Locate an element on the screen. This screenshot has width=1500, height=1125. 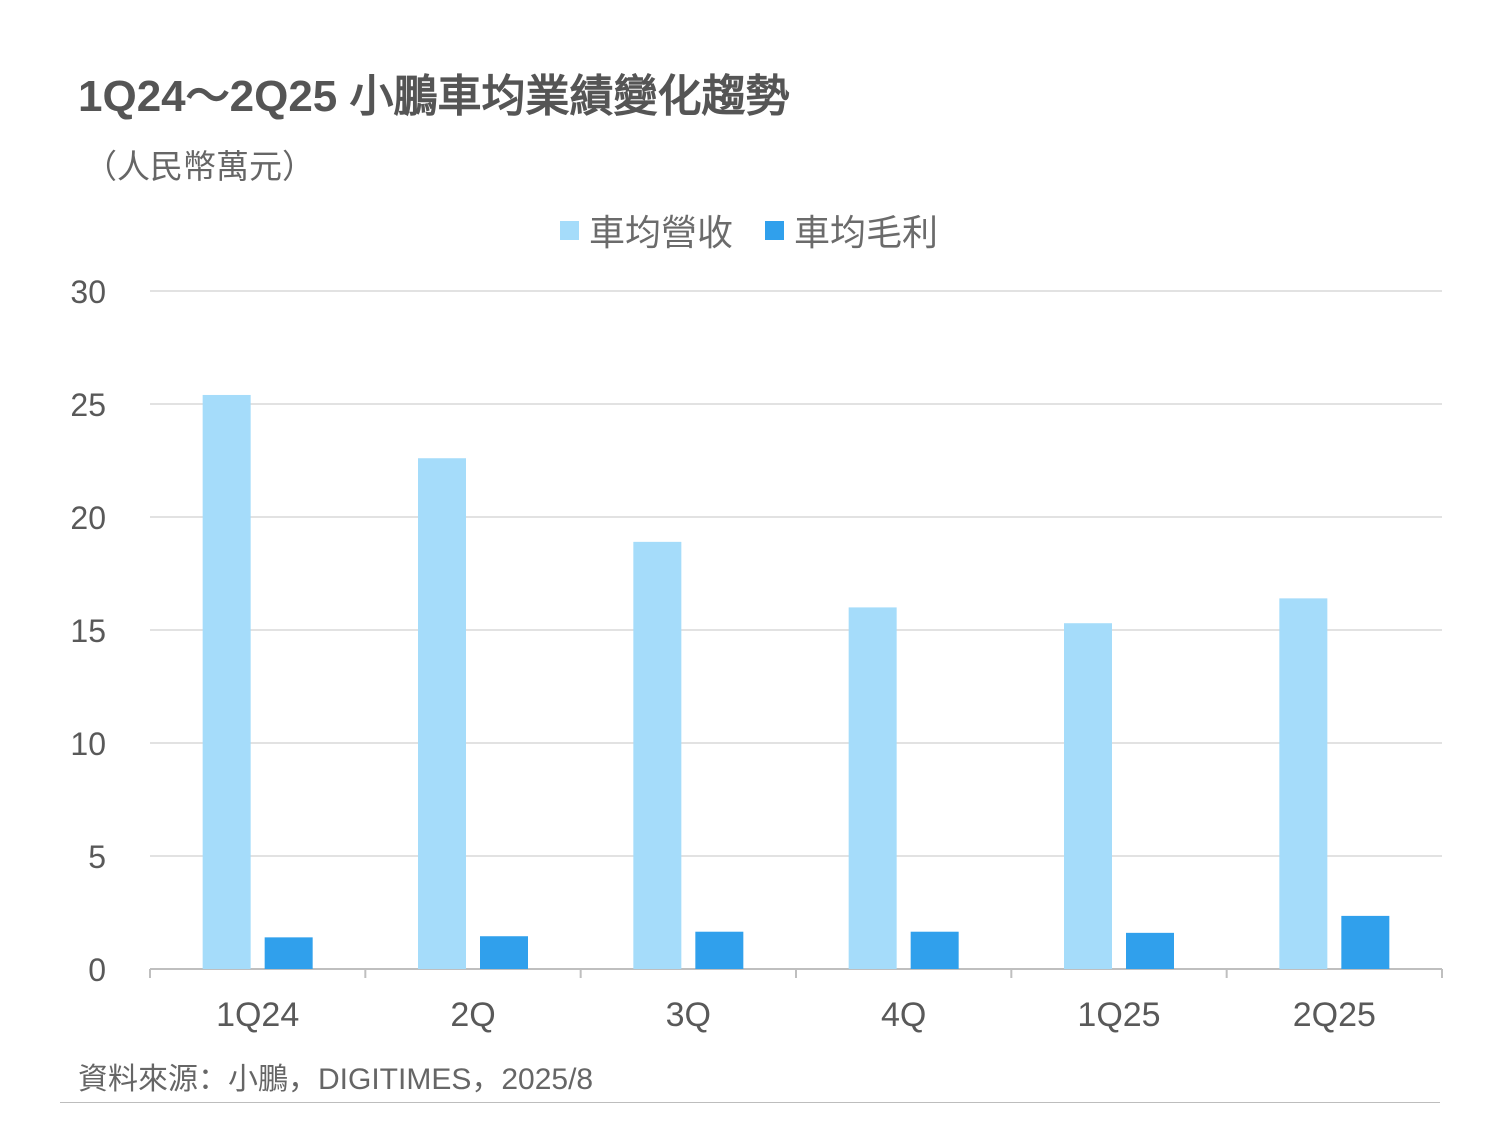
legend-item-gross-profit: 車均毛利 is located at coordinates (851, 230).